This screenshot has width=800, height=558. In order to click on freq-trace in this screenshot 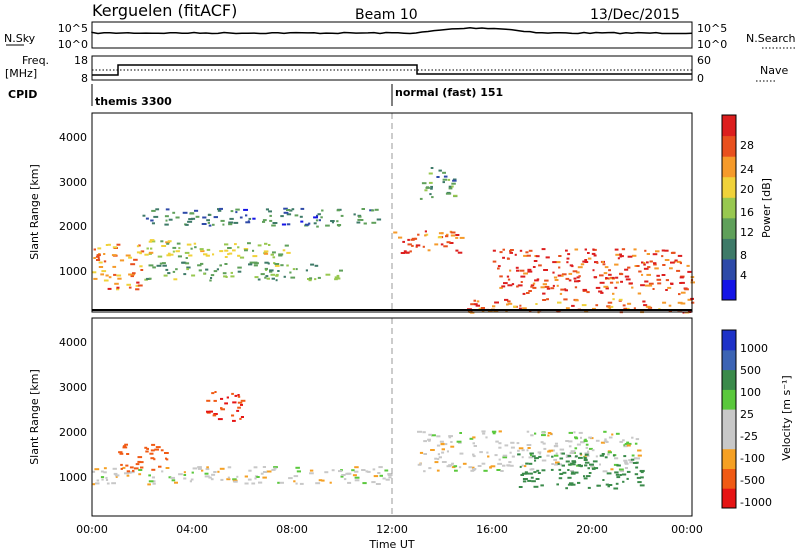, I will do `click(392, 70)`.